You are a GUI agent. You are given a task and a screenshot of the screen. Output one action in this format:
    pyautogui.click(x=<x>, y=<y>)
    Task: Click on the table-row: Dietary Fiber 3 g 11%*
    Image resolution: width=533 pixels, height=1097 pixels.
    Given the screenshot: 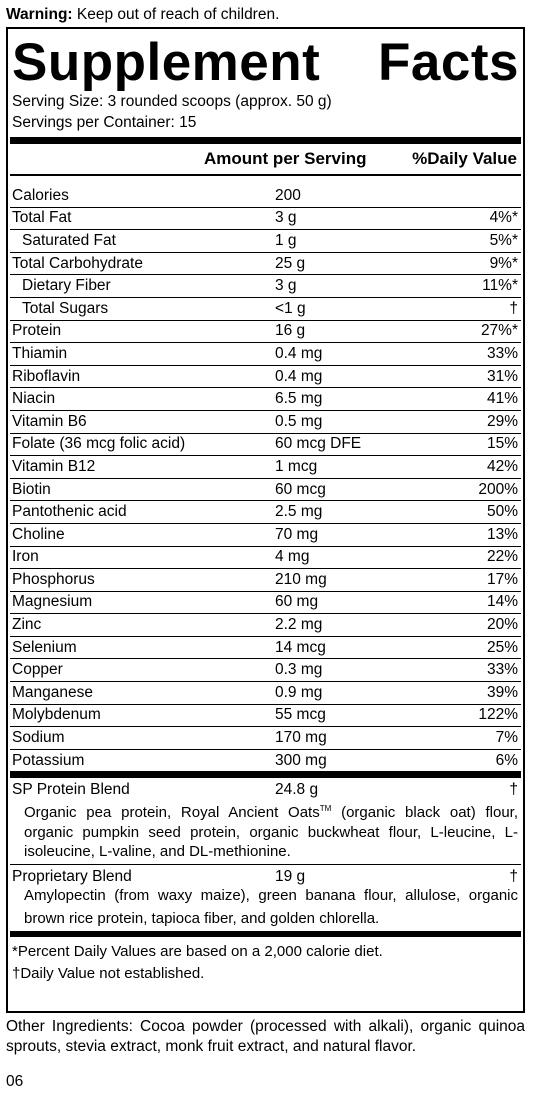 What is the action you would take?
    pyautogui.click(x=265, y=286)
    